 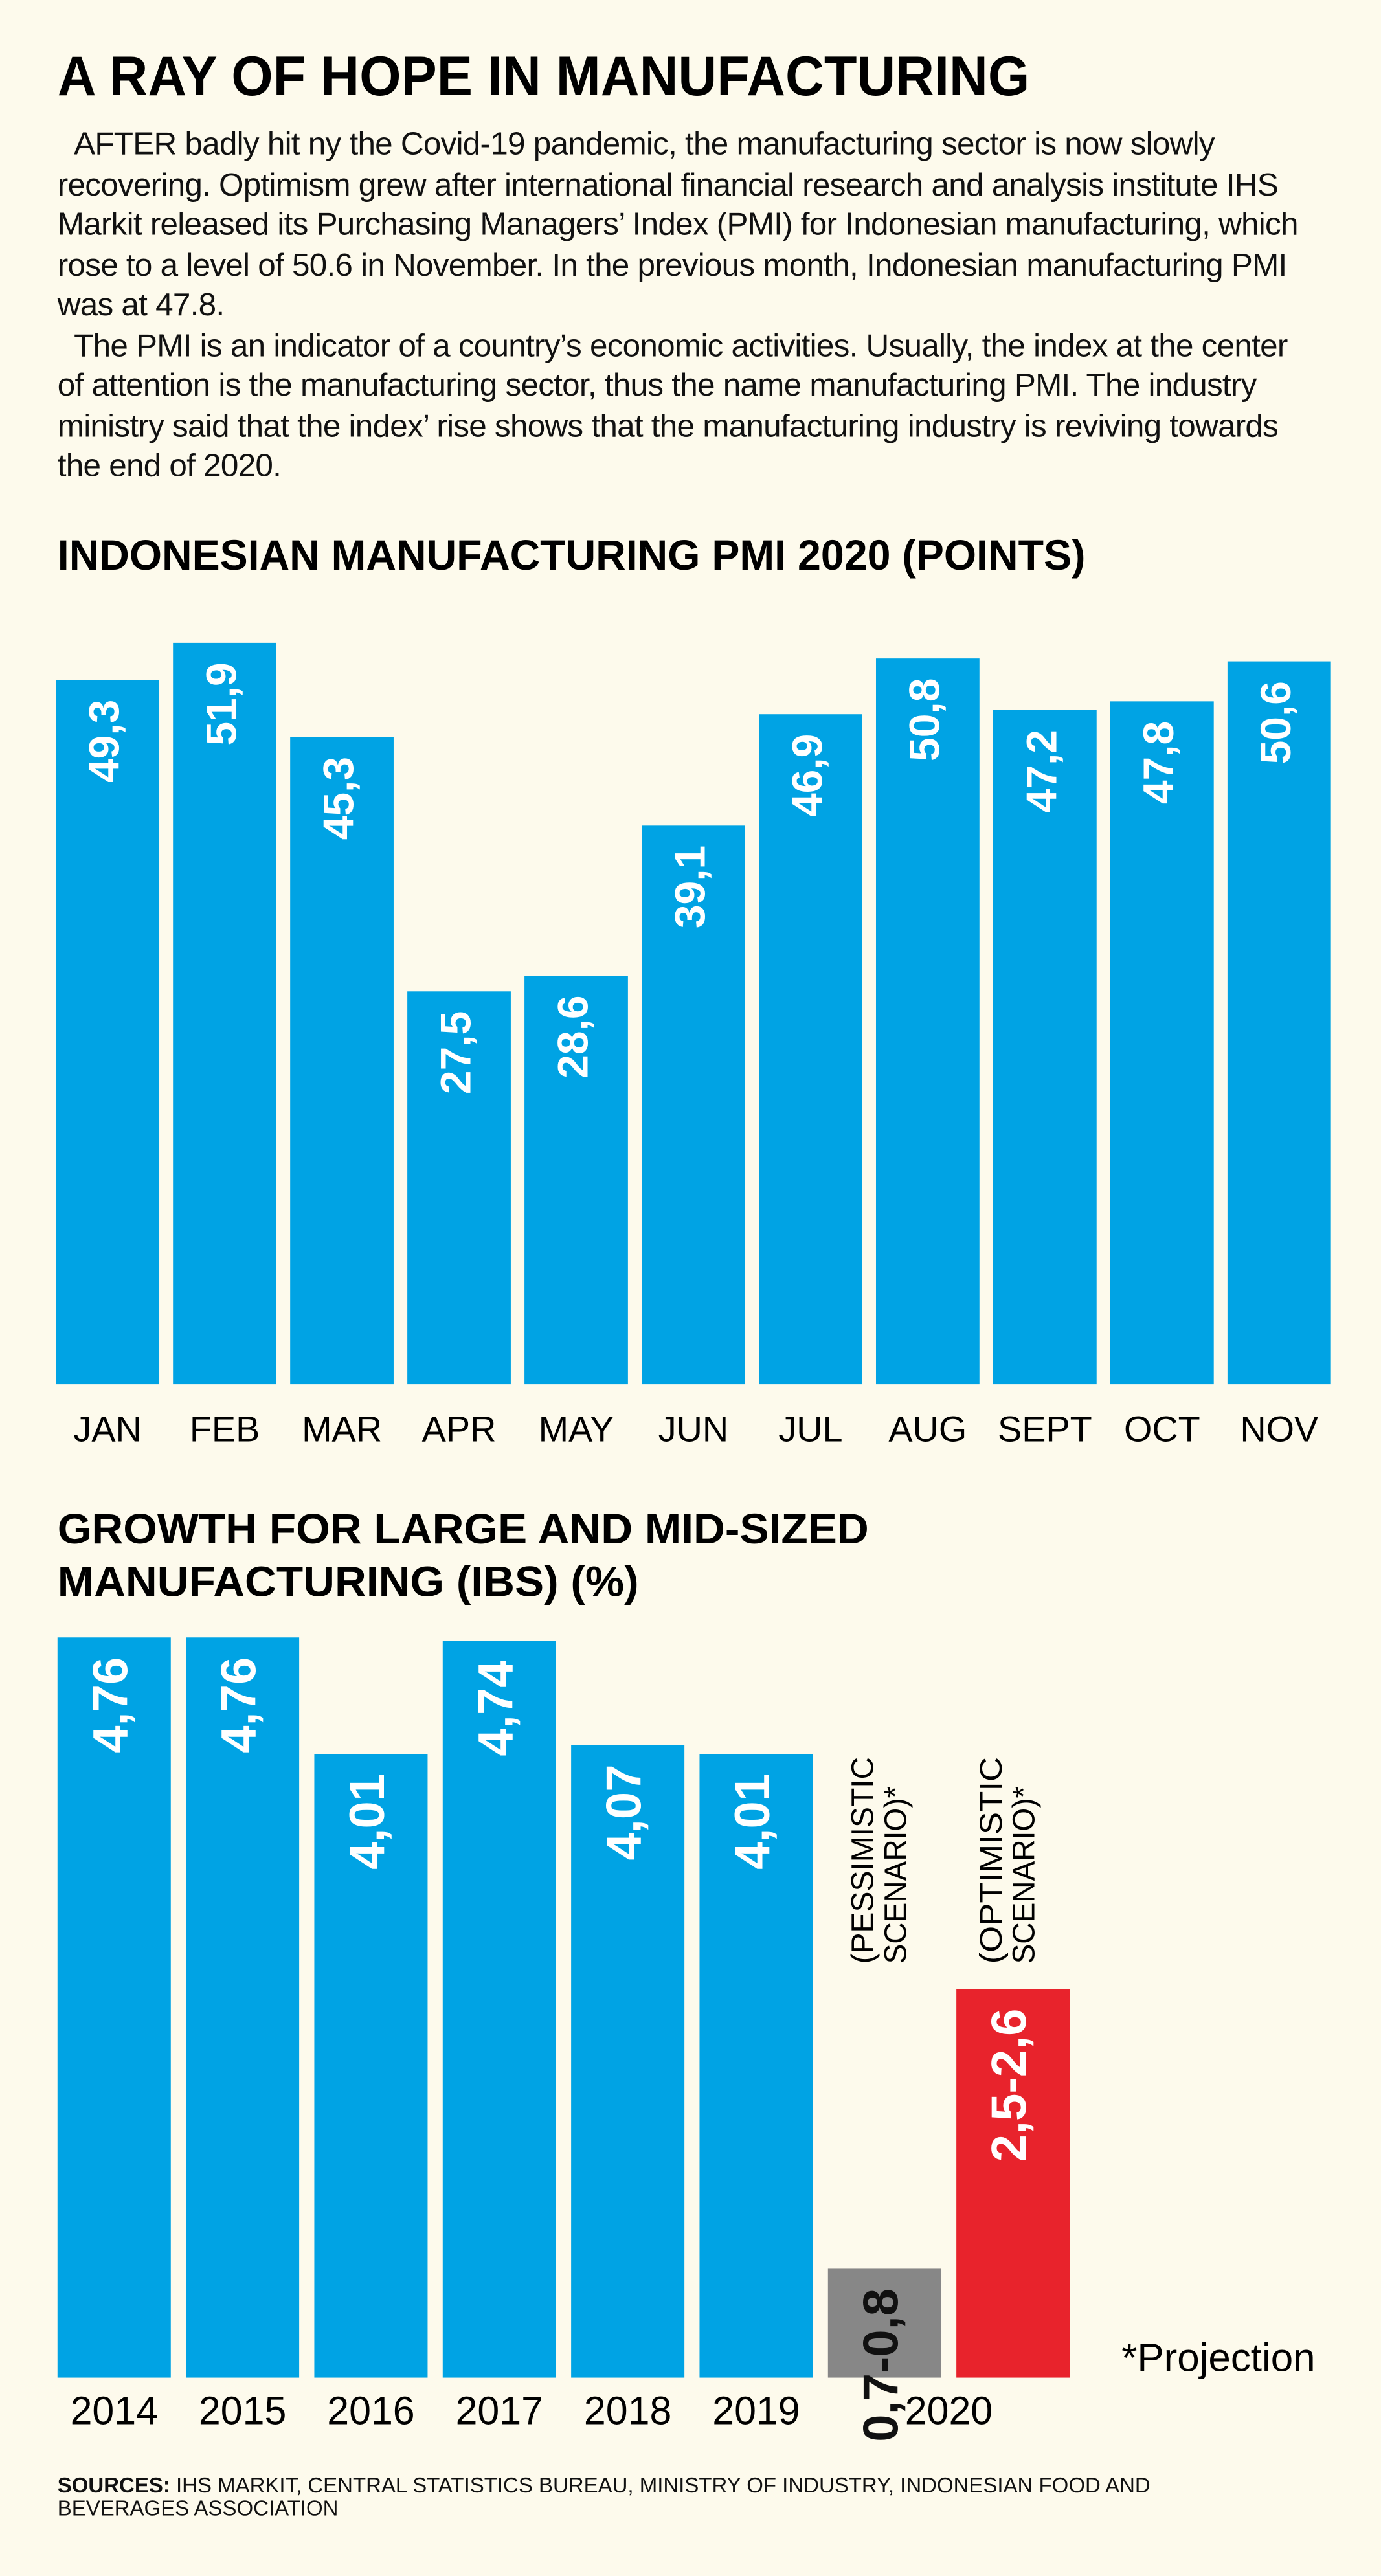 What do you see at coordinates (991, 1860) in the screenshot?
I see `annotation: (OPTIMISTIC` at bounding box center [991, 1860].